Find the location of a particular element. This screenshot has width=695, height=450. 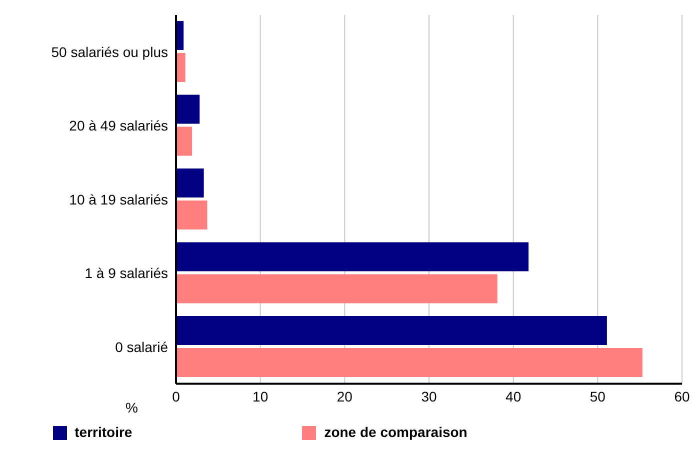

x-tick-label: 30 is located at coordinates (429, 396).